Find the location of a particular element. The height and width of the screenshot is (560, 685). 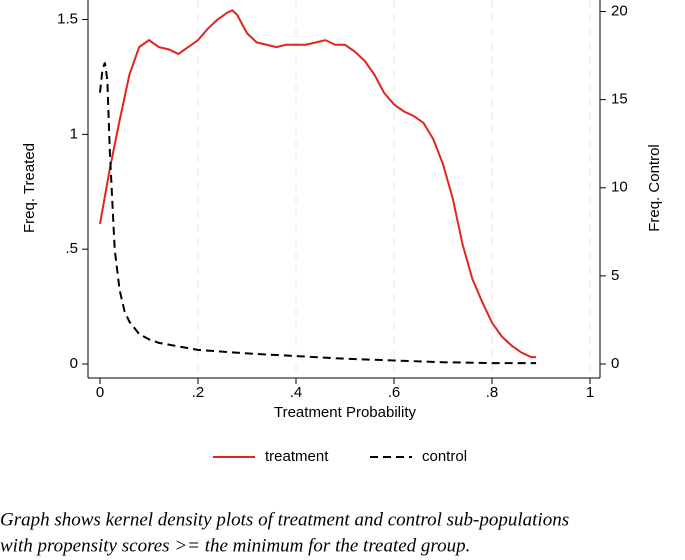

y2-tick-label: 0 is located at coordinates (615, 363).